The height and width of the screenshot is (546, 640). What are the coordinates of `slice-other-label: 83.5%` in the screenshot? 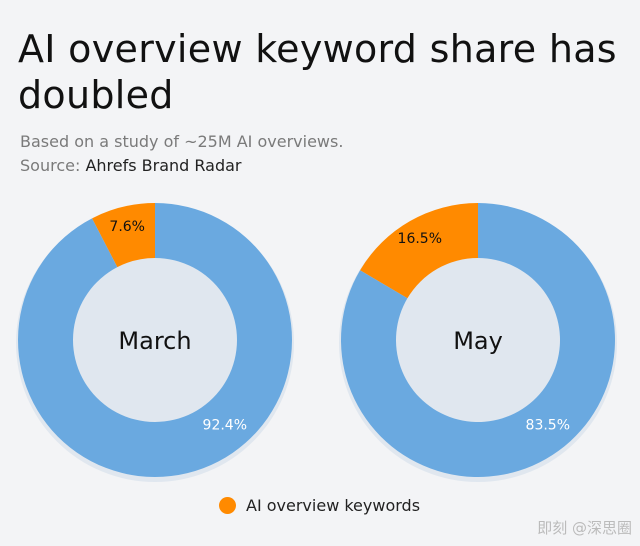 It's located at (548, 425).